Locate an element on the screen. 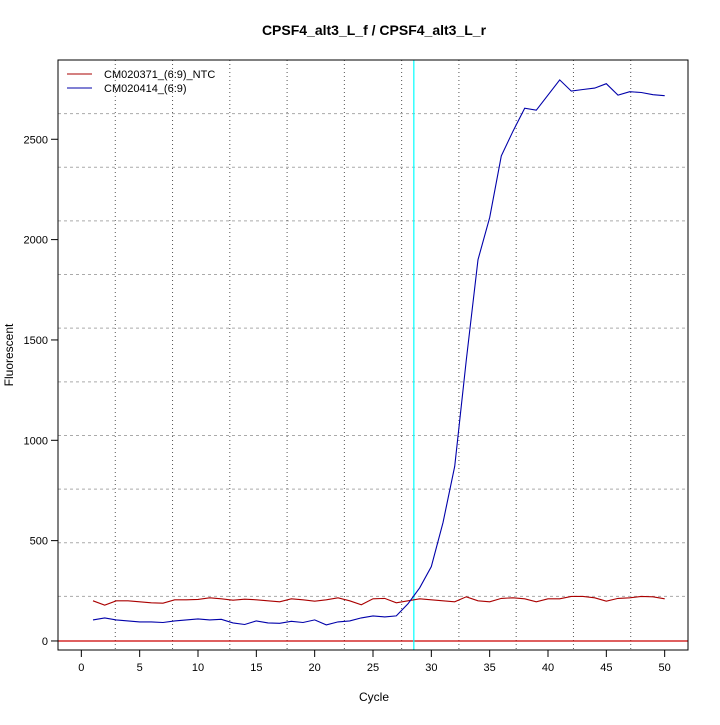  x-tick-label: 0 is located at coordinates (81, 668).